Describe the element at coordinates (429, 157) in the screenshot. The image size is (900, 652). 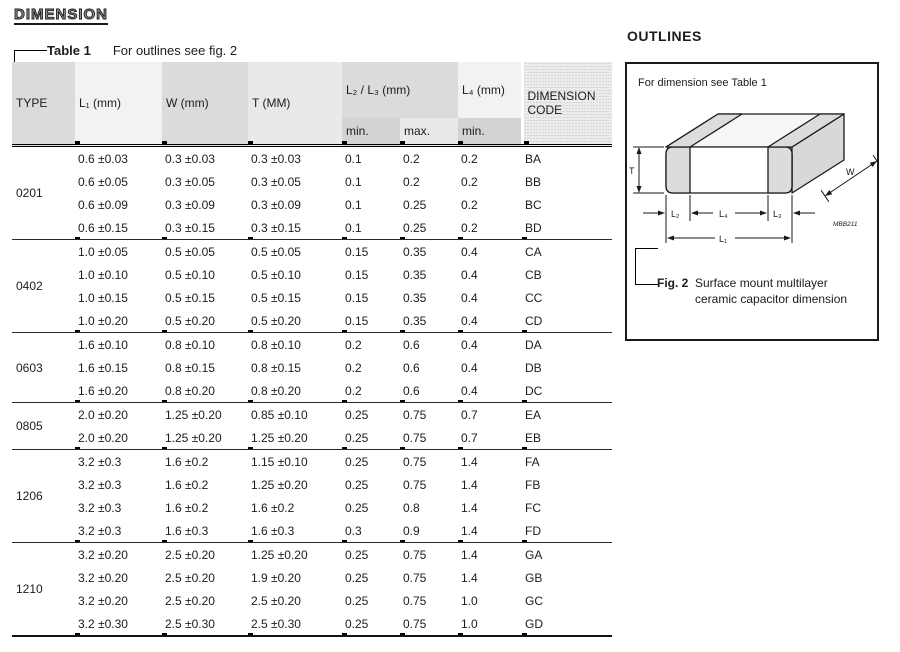
I see `cell-max: 0.2` at that location.